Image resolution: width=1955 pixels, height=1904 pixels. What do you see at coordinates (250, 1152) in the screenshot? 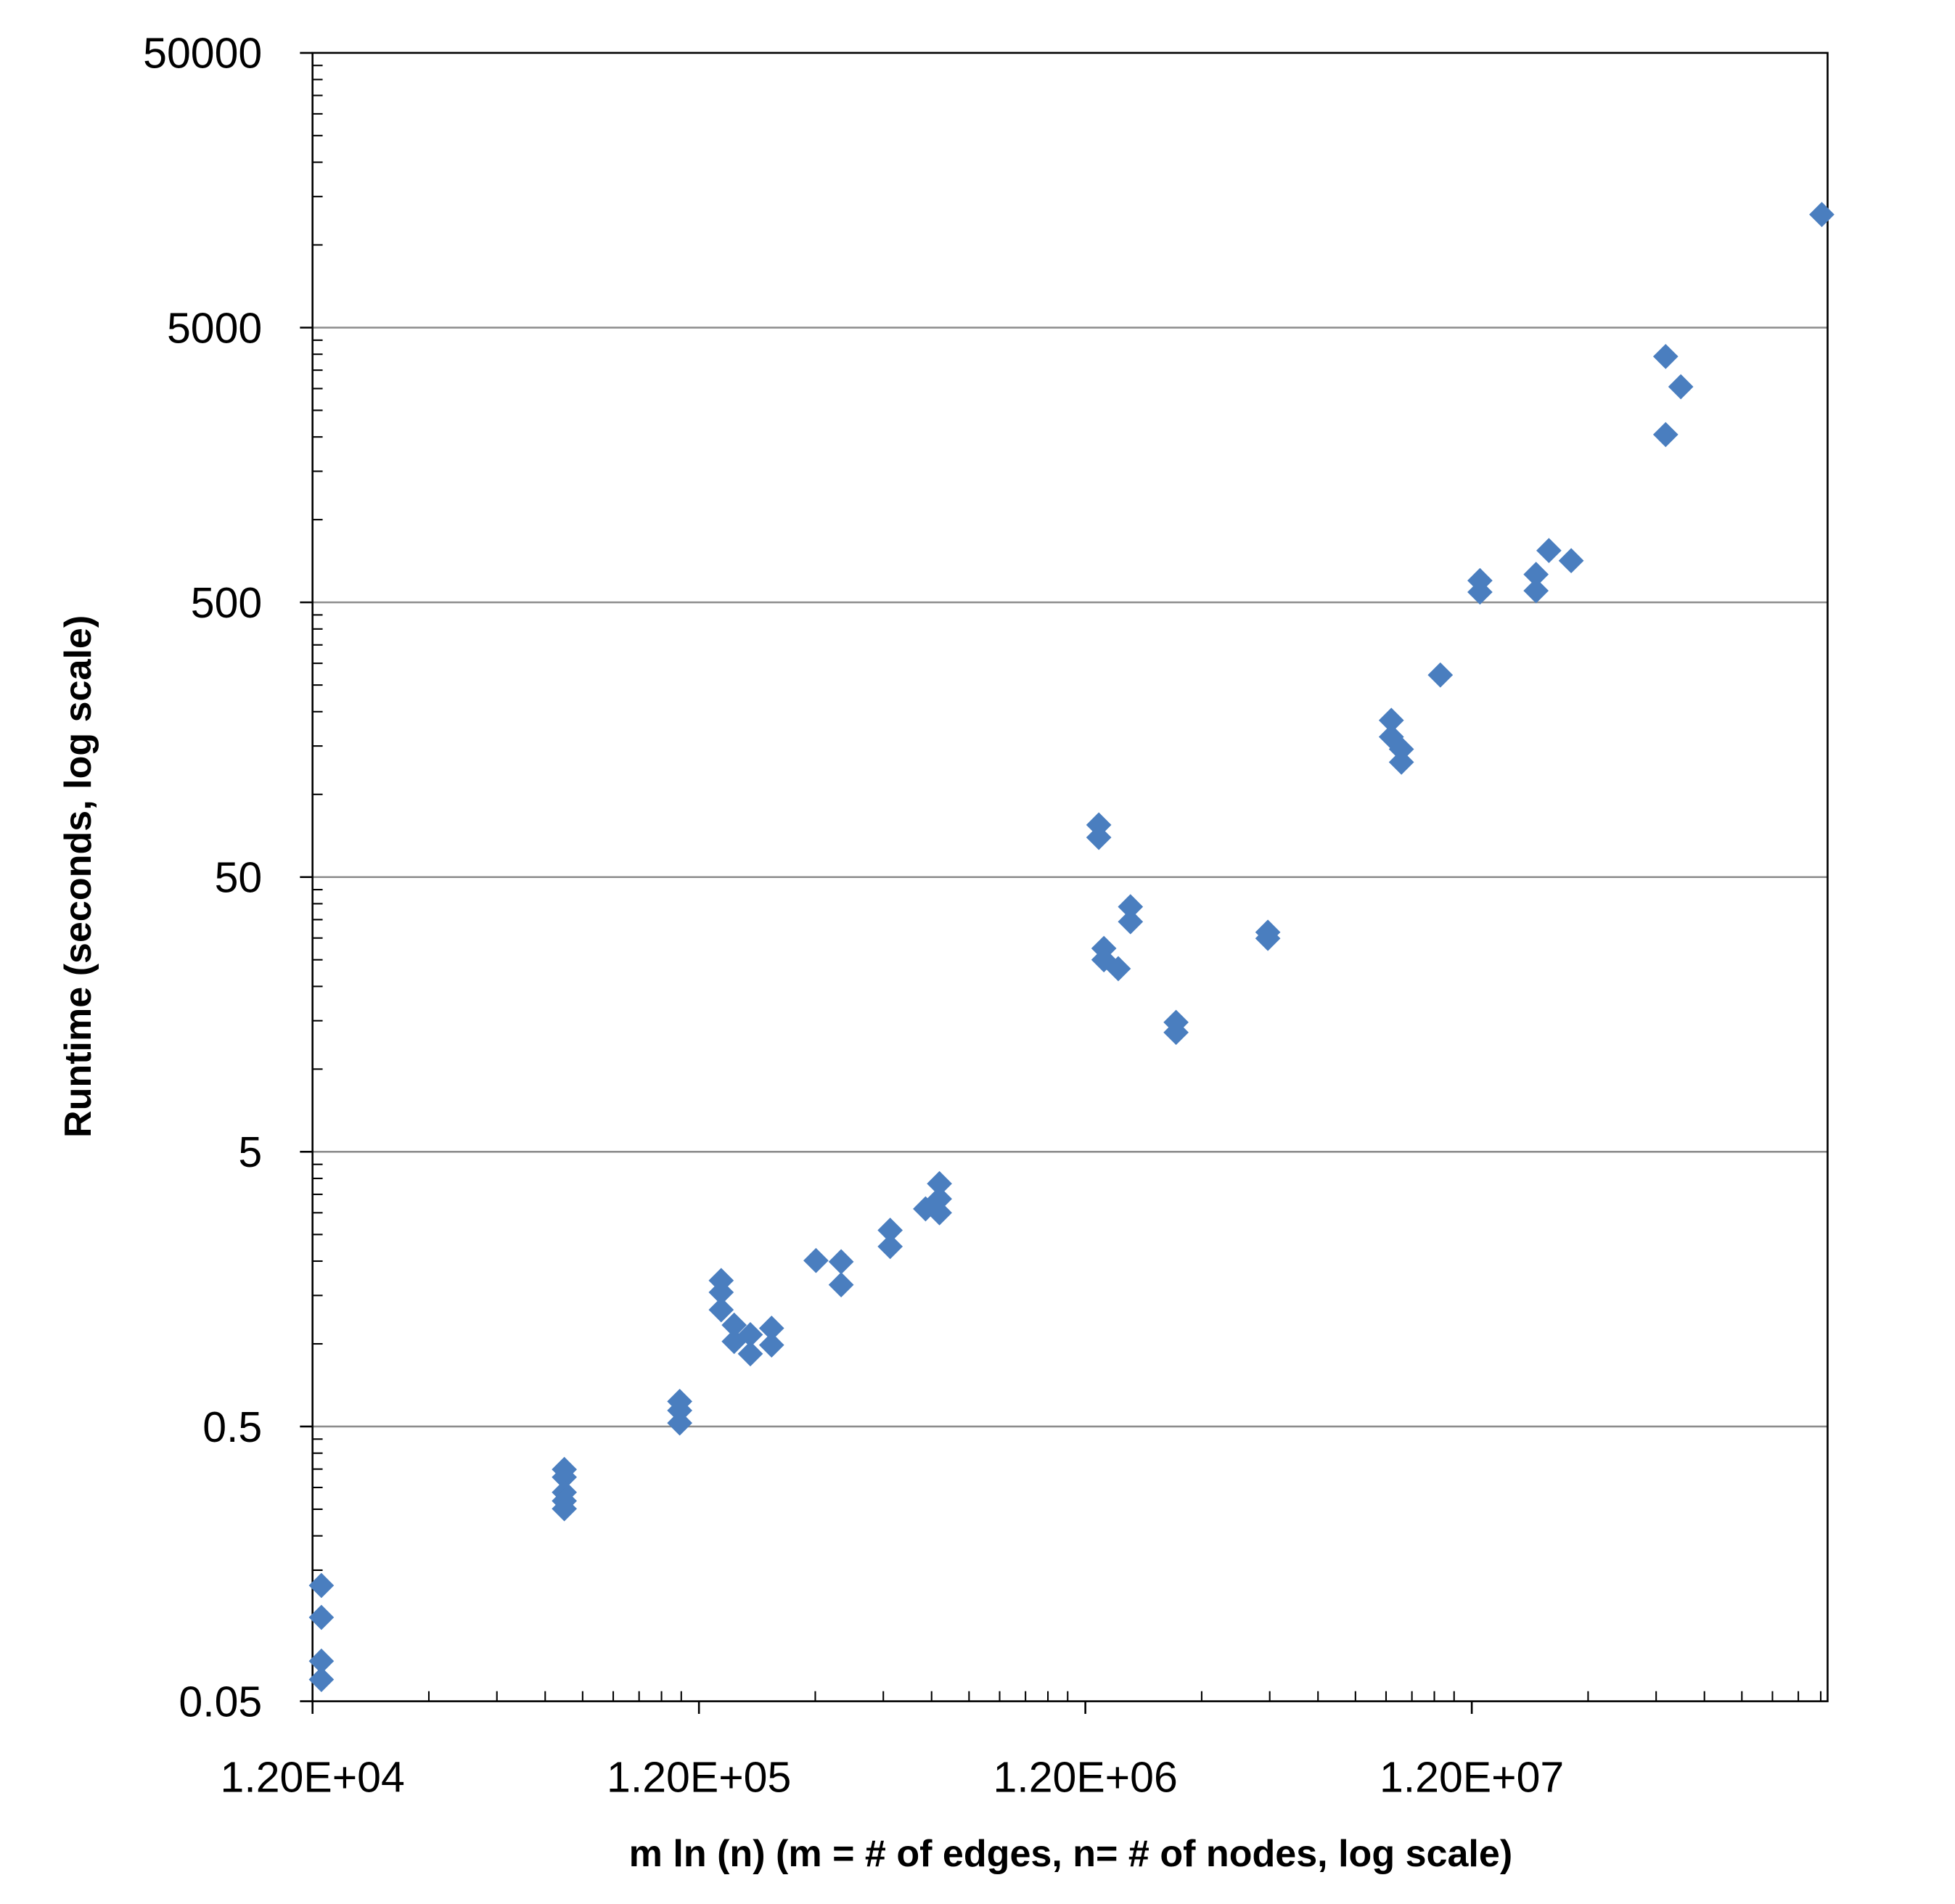
I see `y-tick-label: 5` at bounding box center [250, 1152].